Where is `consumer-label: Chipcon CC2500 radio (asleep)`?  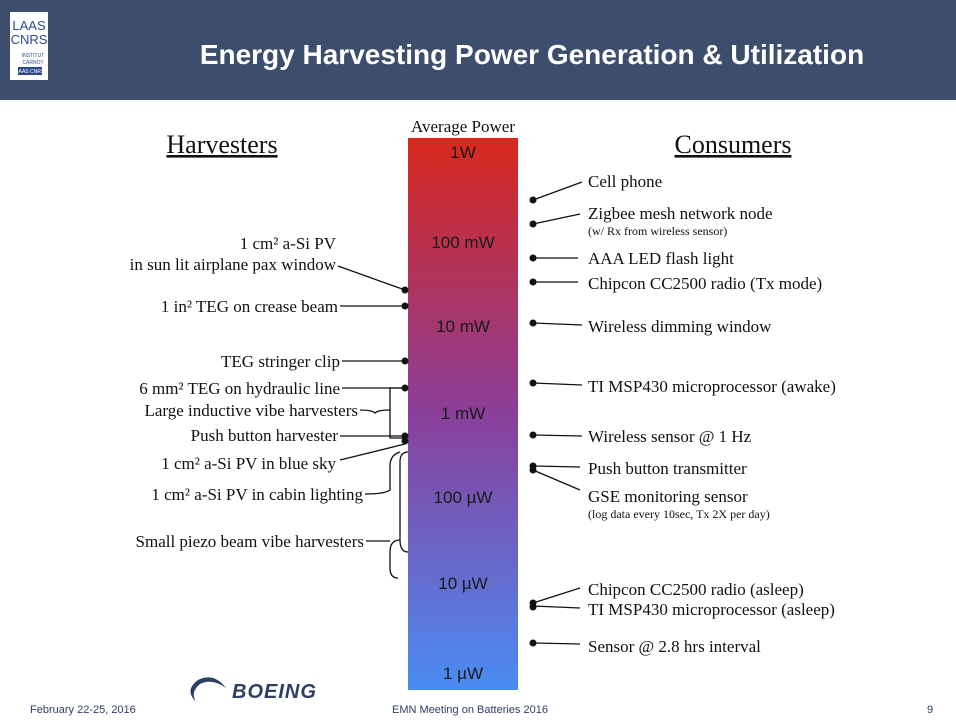 consumer-label: Chipcon CC2500 radio (asleep) is located at coordinates (696, 589).